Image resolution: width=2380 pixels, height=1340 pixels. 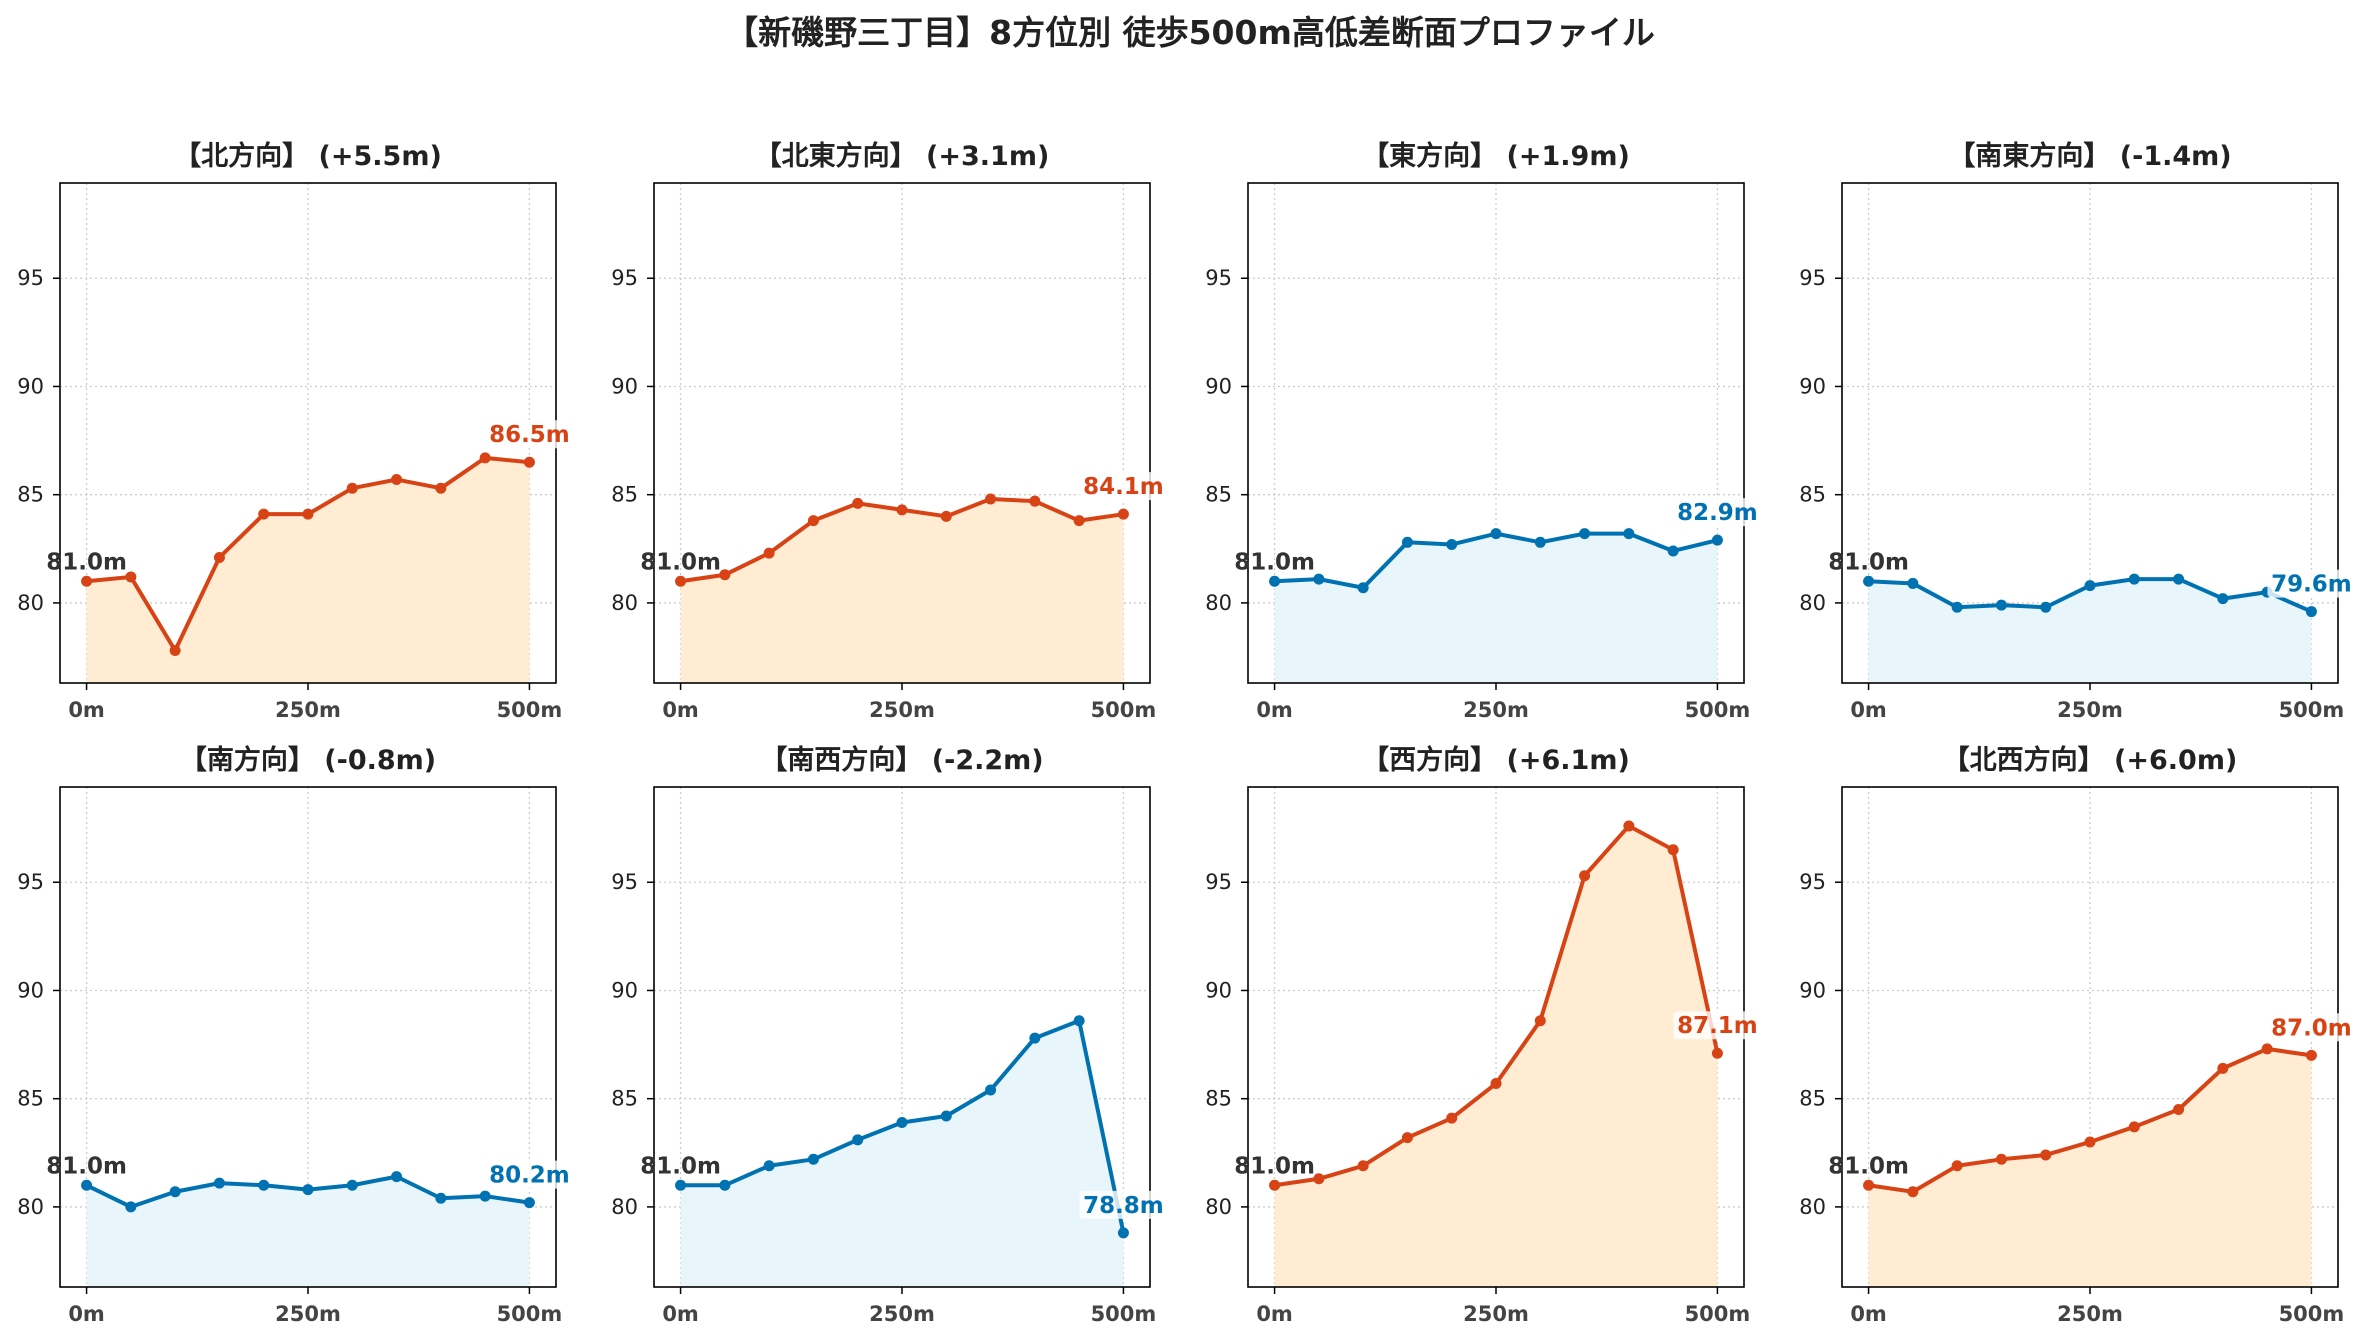 I want to click on end-value-label: 87.1m, so click(x=1717, y=1026).